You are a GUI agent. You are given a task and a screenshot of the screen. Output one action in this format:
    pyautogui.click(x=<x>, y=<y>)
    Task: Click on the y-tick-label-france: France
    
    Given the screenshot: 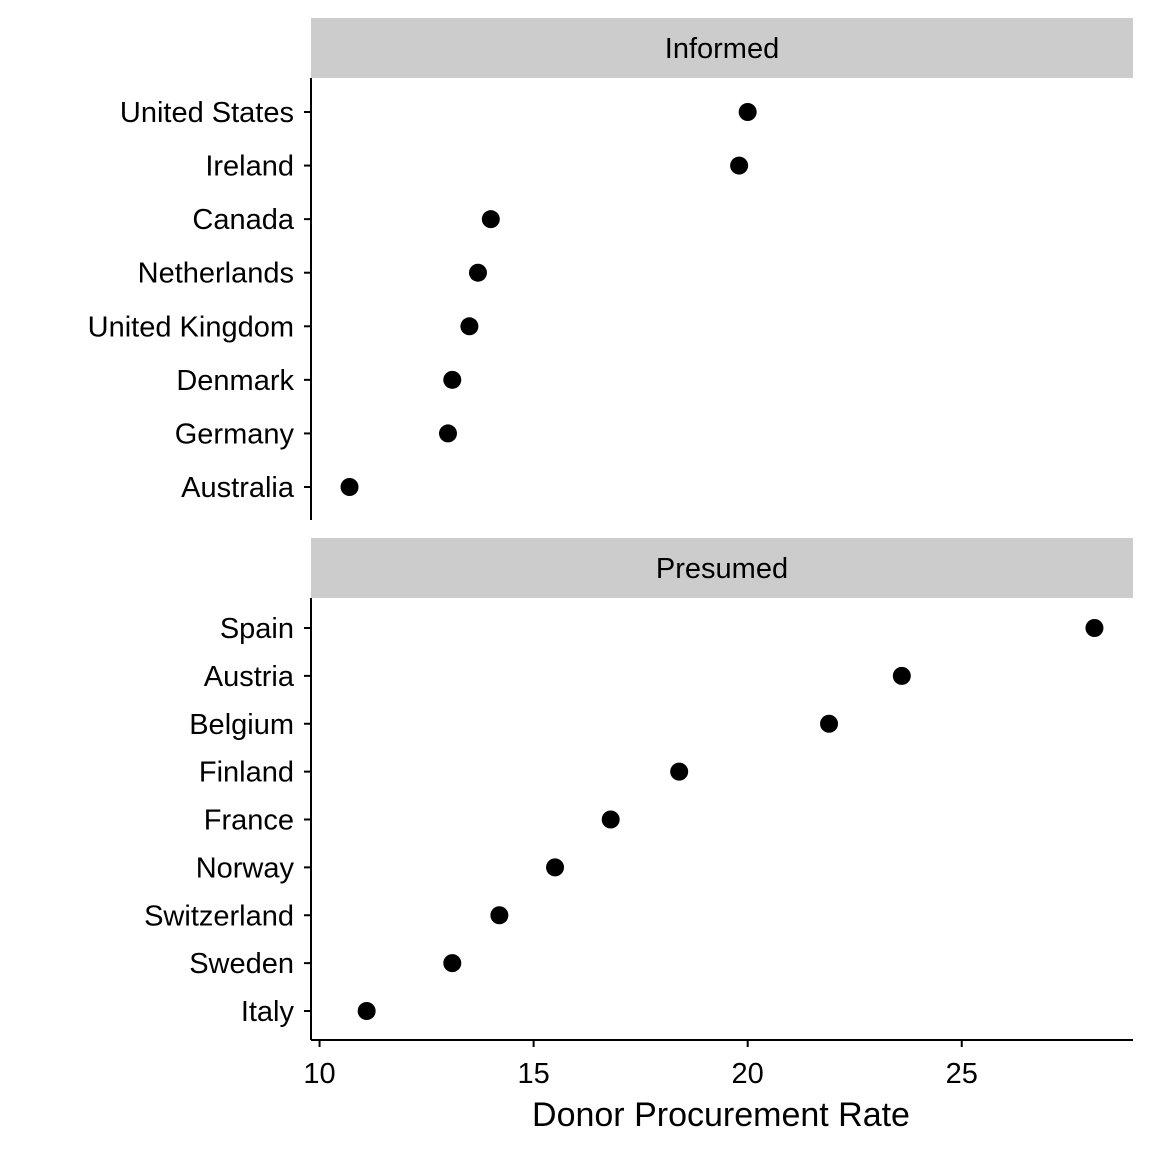 What is the action you would take?
    pyautogui.click(x=249, y=821)
    